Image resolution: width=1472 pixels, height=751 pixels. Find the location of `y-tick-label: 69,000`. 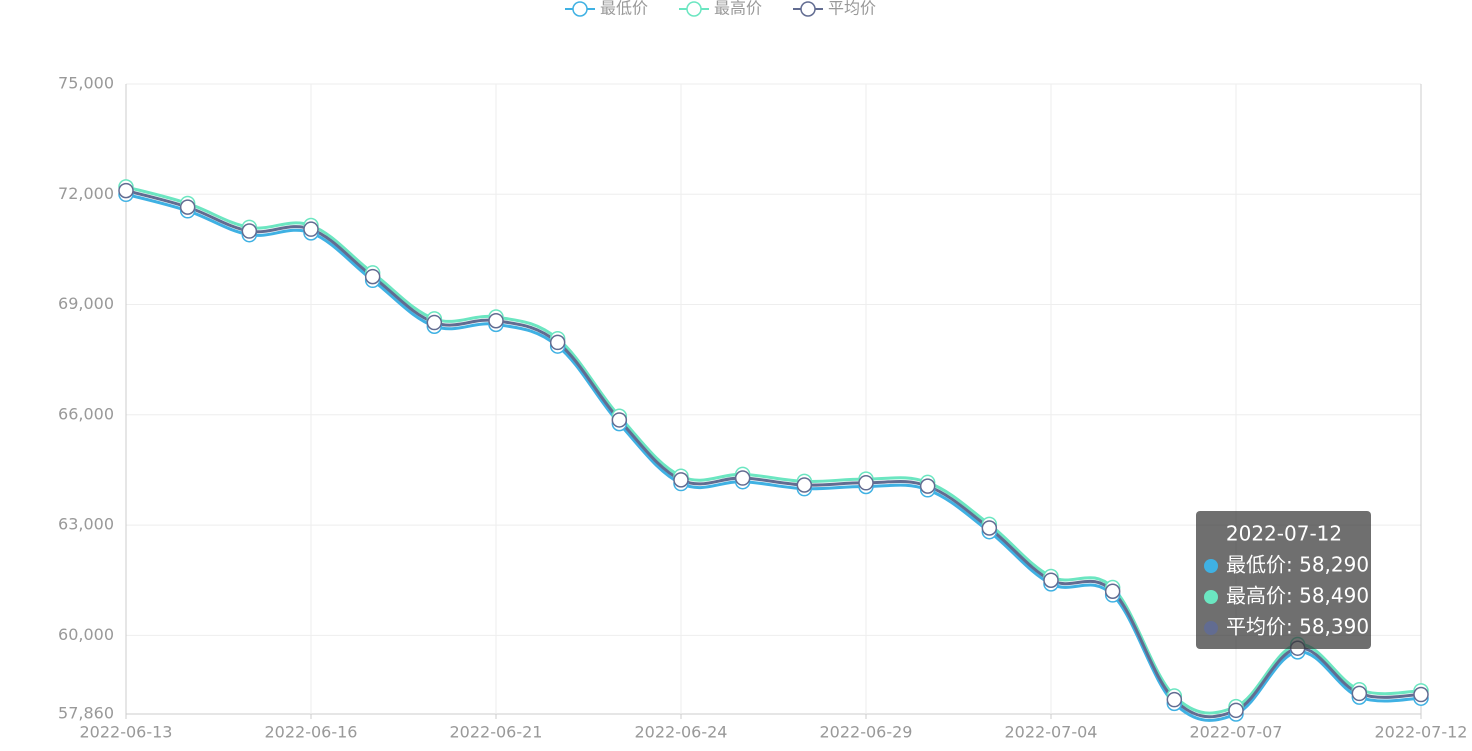

y-tick-label: 69,000 is located at coordinates (86, 303).